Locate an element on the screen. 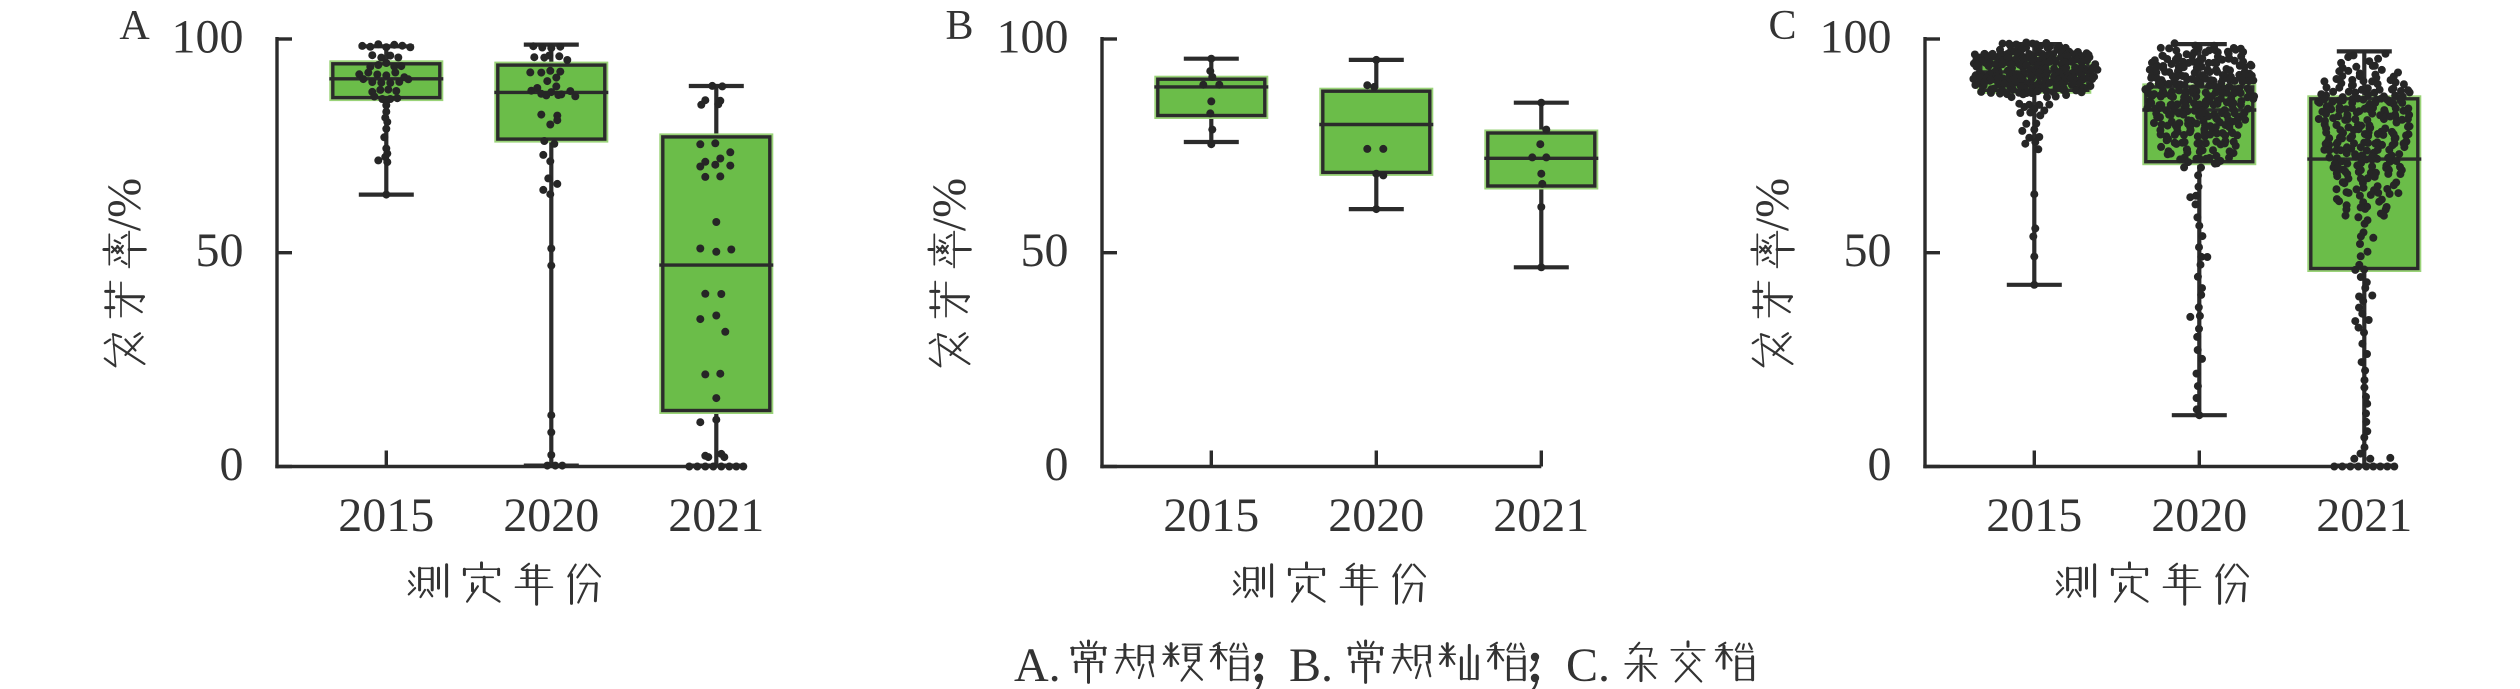  svg-text: A. is located at coordinates (1037, 664).